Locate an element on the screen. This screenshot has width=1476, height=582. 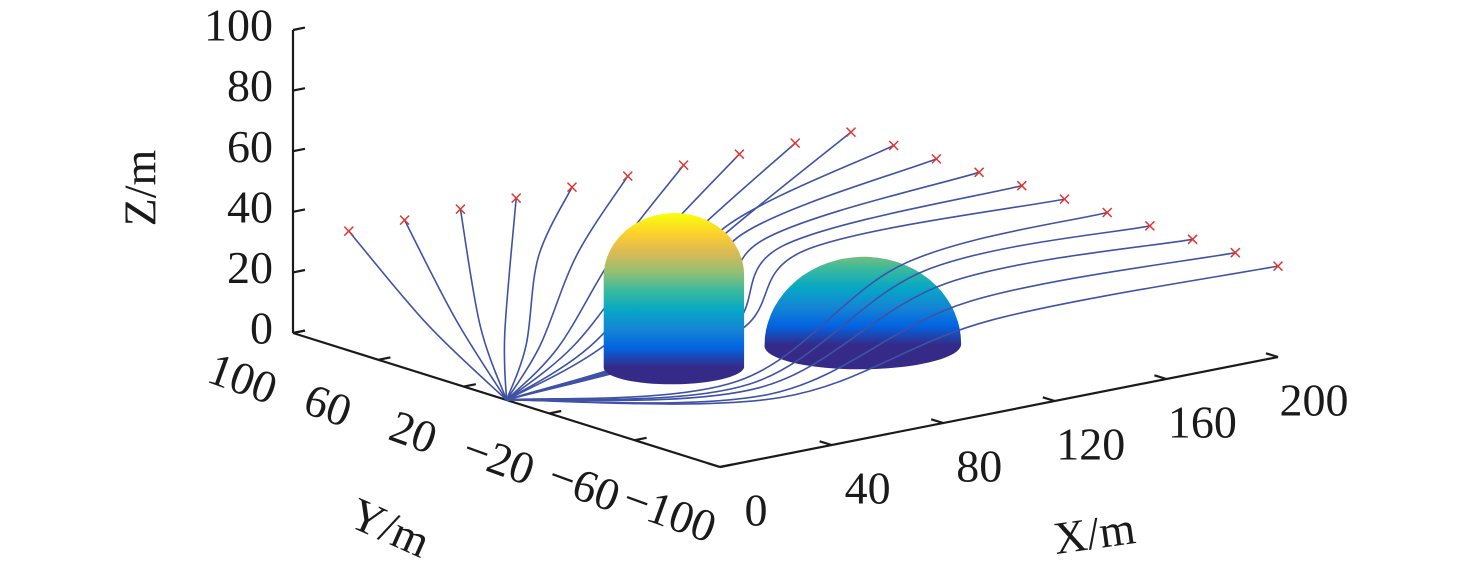
z-tick-label: 40 is located at coordinates (250, 206).